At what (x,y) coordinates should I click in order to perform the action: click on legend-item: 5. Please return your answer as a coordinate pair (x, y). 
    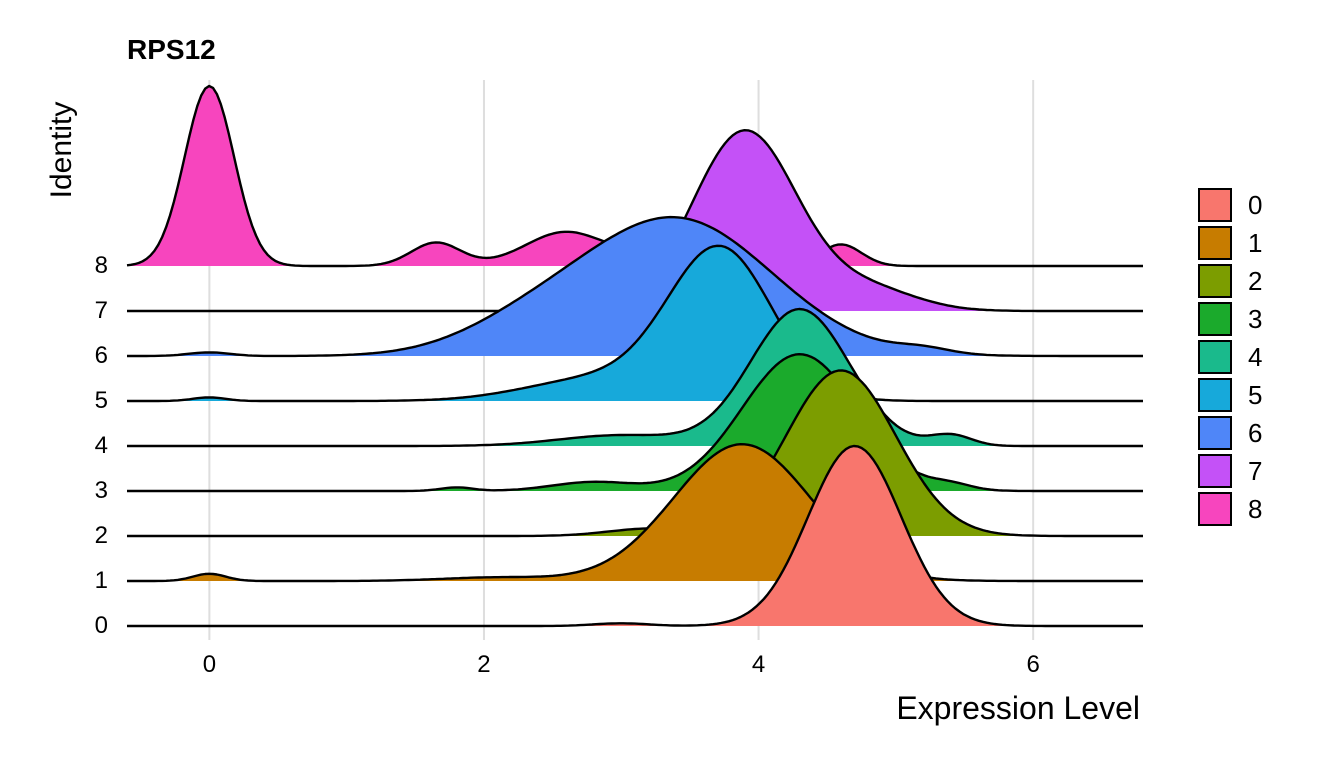
    Looking at the image, I should click on (1230, 395).